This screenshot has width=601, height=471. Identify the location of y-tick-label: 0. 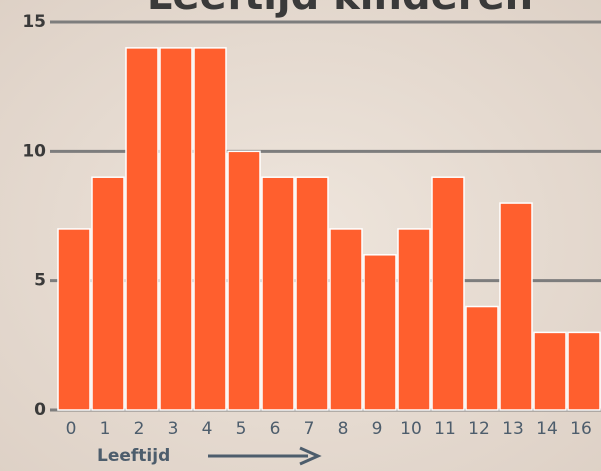
(40, 410).